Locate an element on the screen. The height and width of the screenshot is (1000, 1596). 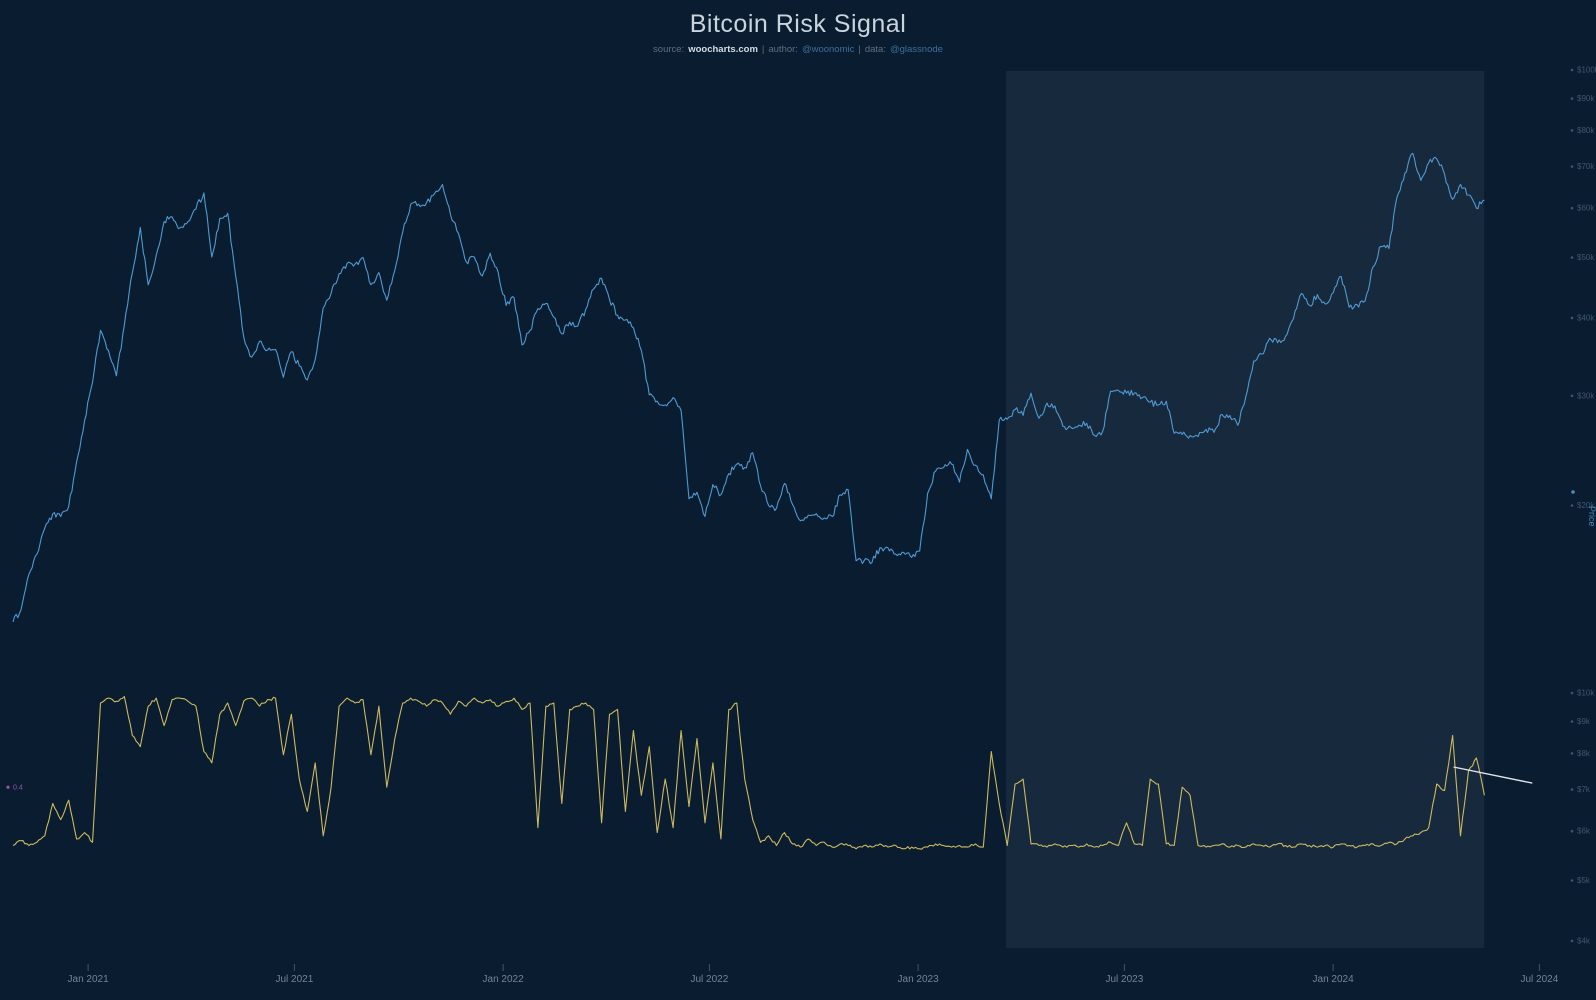
y-axis-price-label: $70k is located at coordinates (1586, 166).